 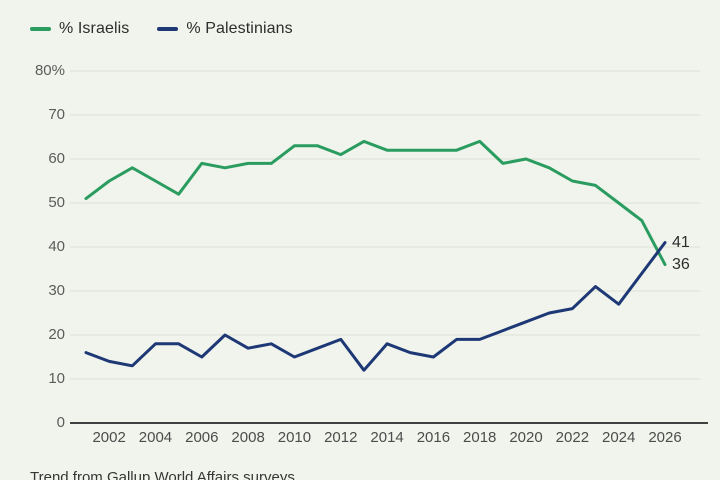 I want to click on x-tick-label: 2024, so click(x=618, y=437).